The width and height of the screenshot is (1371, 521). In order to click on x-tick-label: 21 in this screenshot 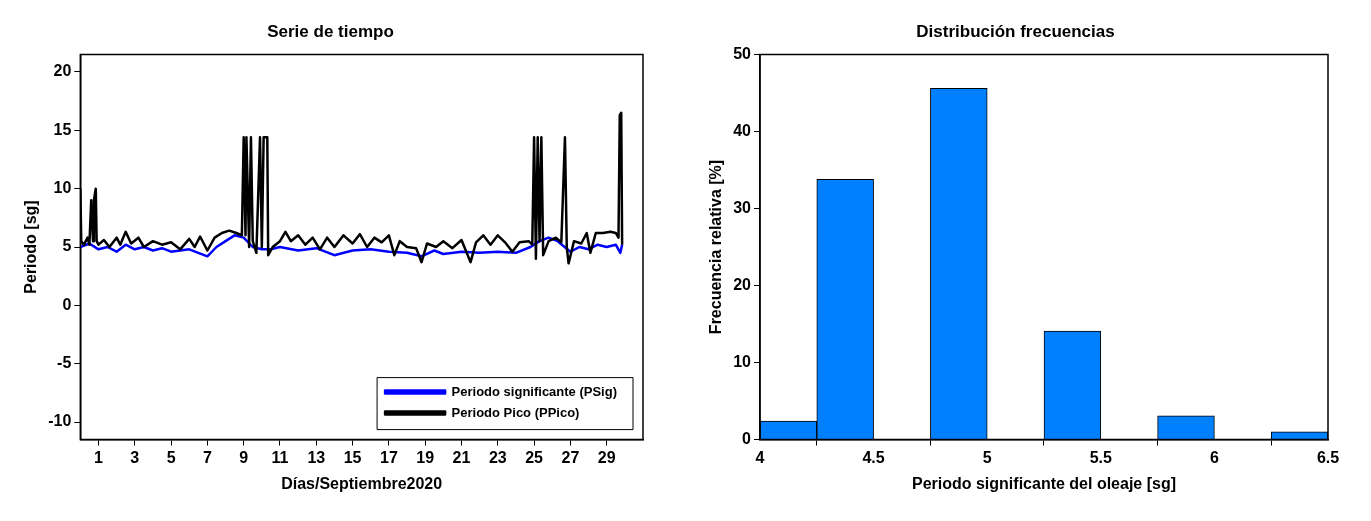, I will do `click(461, 457)`.